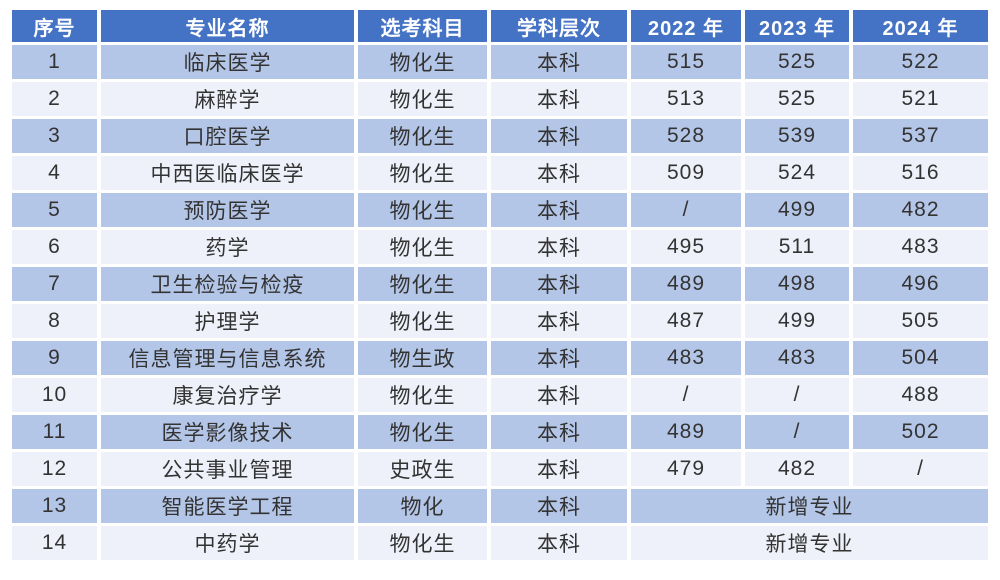 The height and width of the screenshot is (580, 1000). What do you see at coordinates (797, 284) in the screenshot?
I see `table-cell: 498` at bounding box center [797, 284].